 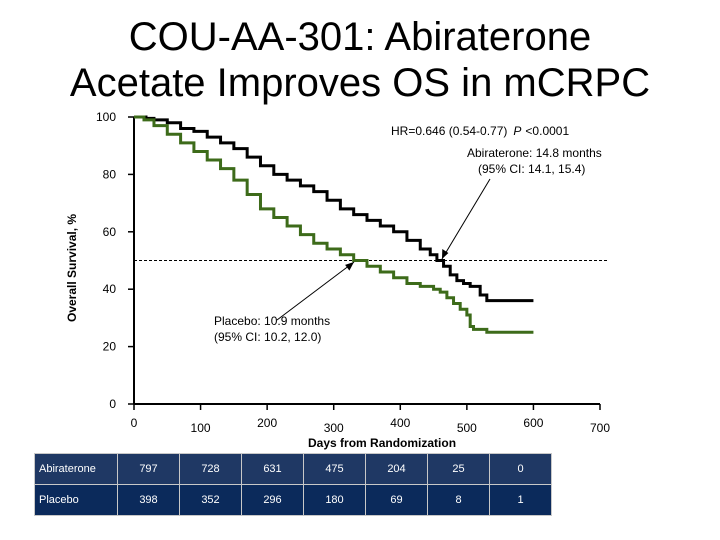 I want to click on y-tick-label: 60, so click(x=110, y=232).